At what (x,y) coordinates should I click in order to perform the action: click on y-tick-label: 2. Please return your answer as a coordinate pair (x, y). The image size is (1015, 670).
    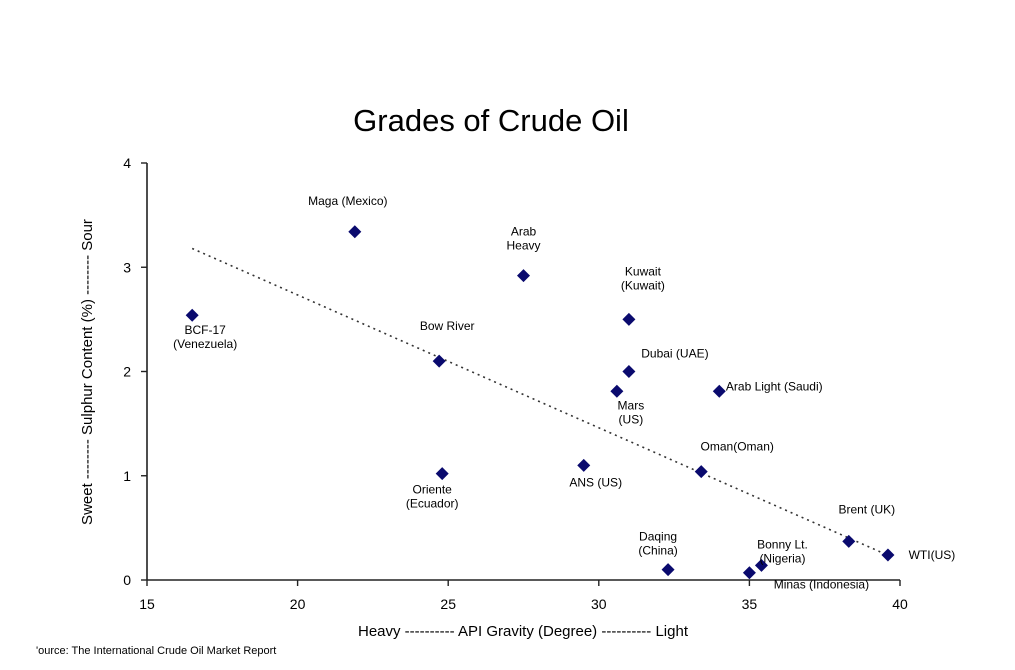
    Looking at the image, I should click on (127, 372).